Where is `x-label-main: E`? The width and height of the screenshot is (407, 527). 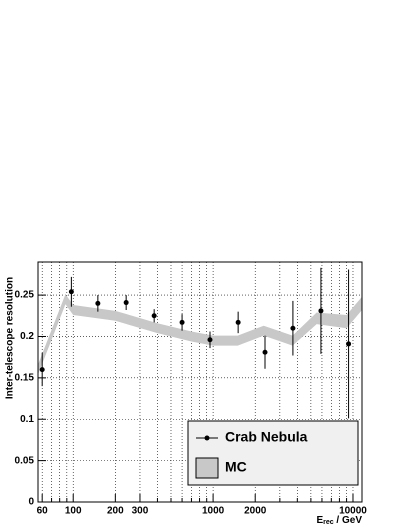
x-label-main: E is located at coordinates (319, 520).